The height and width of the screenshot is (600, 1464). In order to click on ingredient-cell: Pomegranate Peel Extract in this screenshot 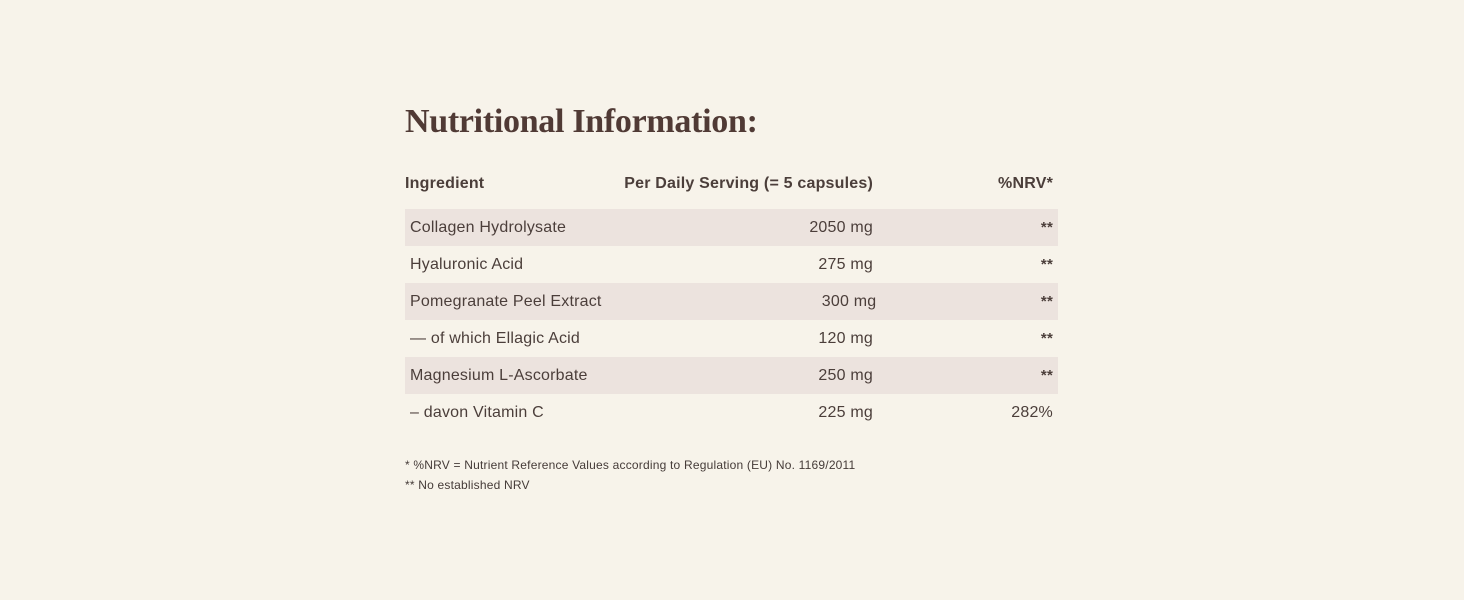, I will do `click(506, 301)`.